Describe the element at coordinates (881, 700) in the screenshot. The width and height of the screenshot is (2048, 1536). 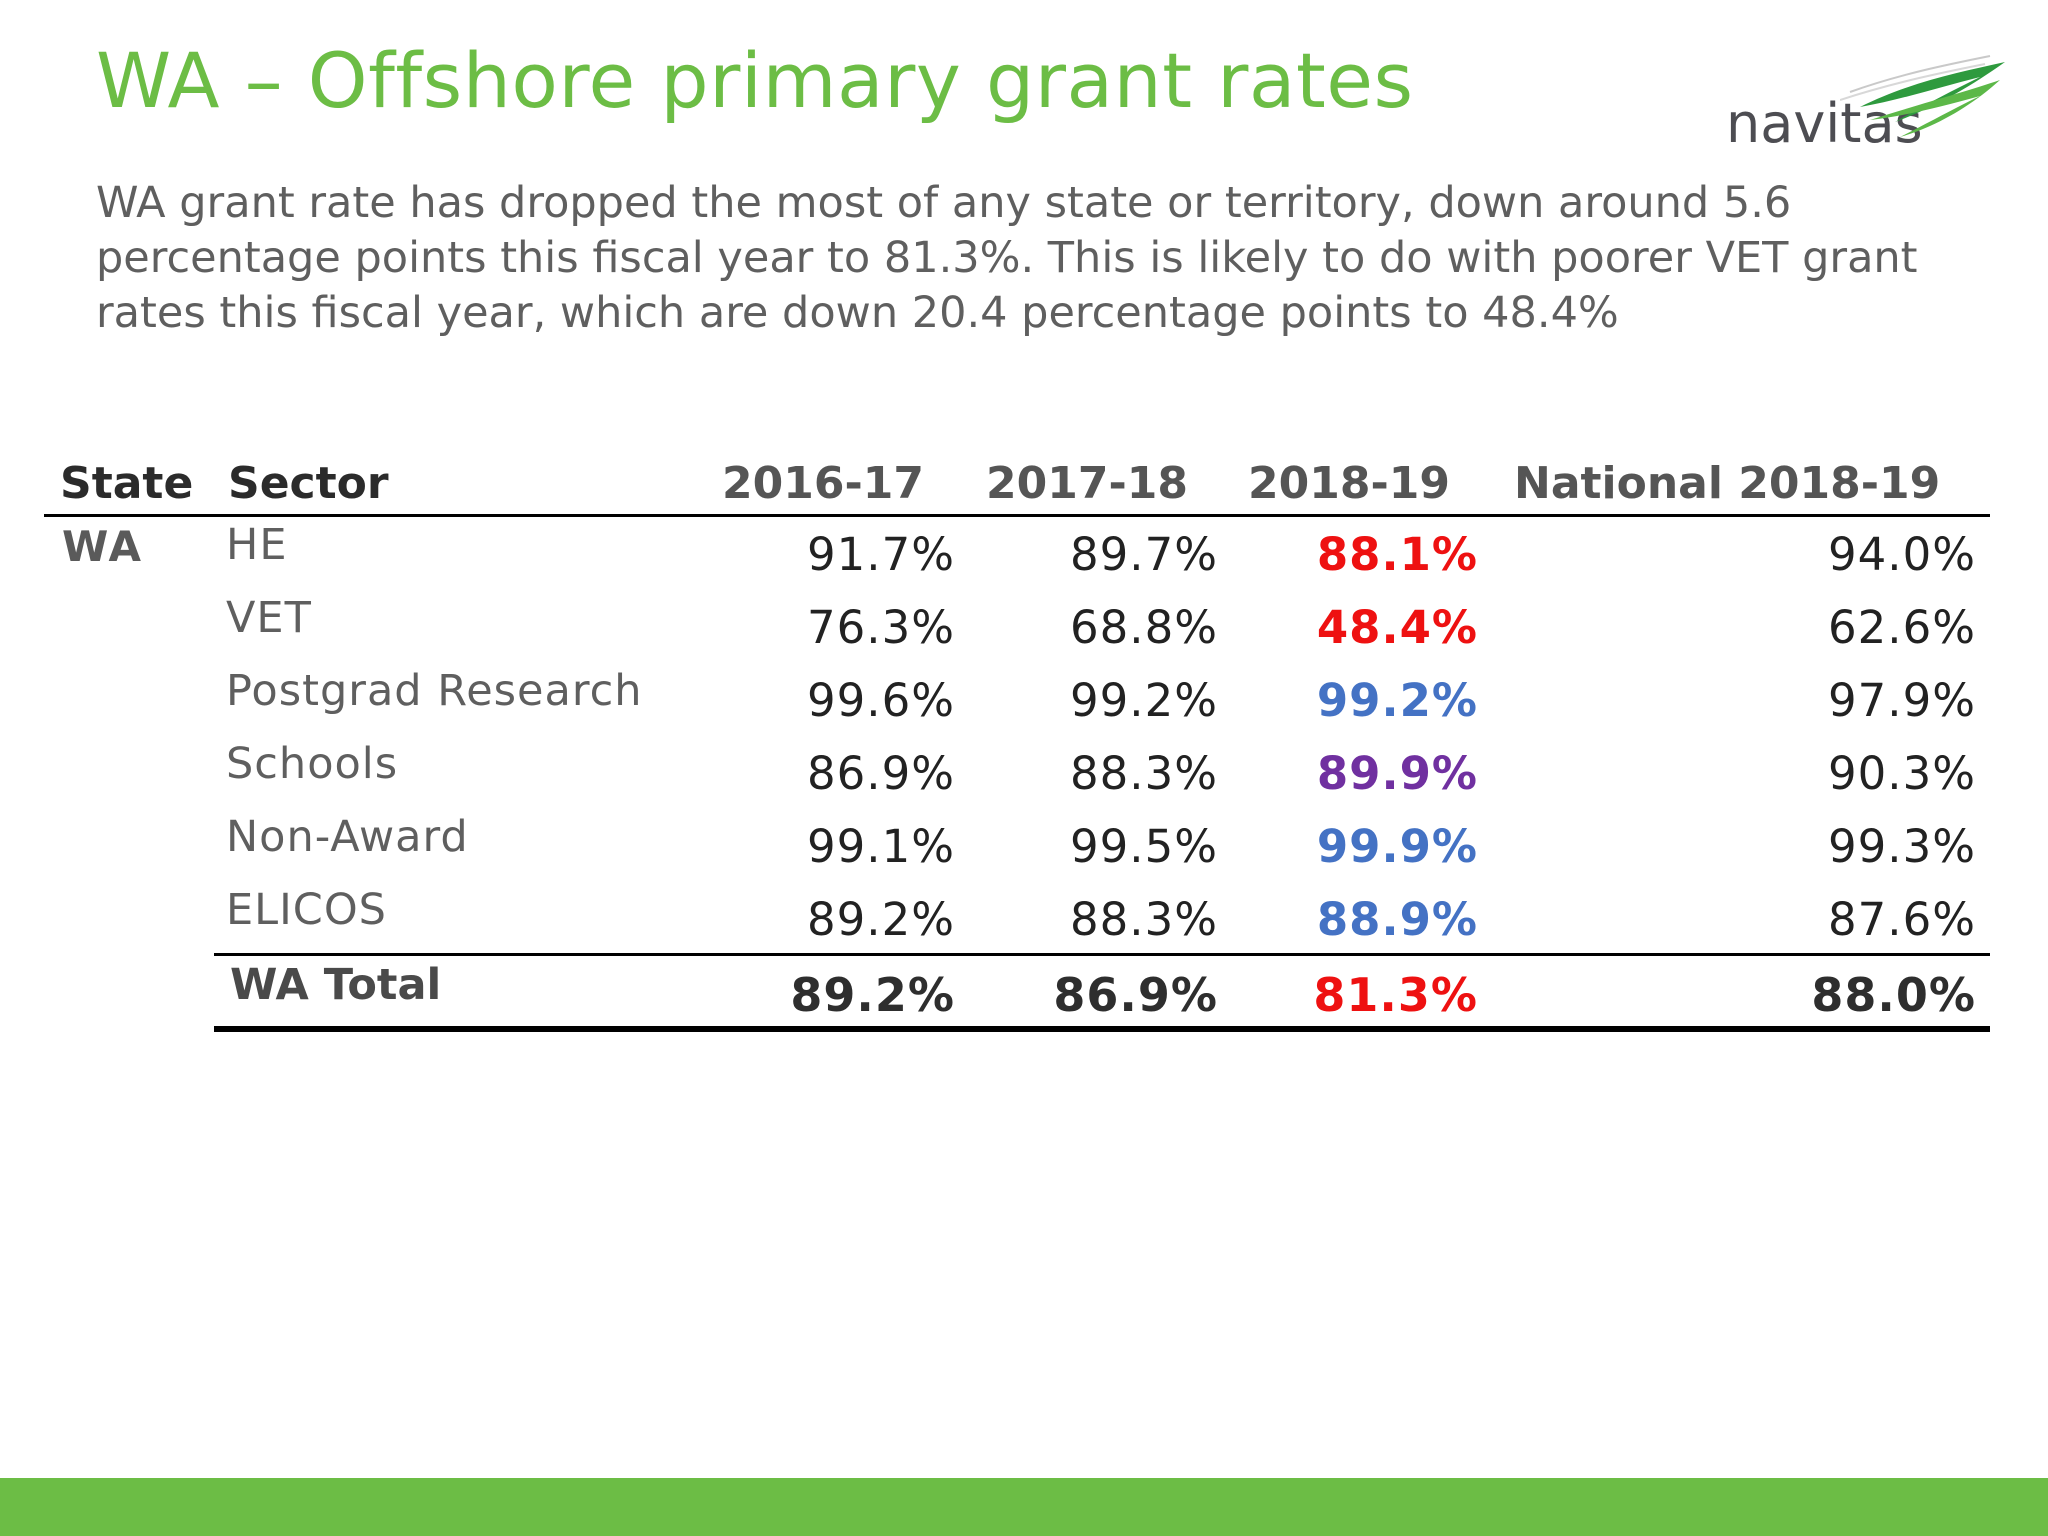
I see `value-2016-17: 99.6%` at that location.